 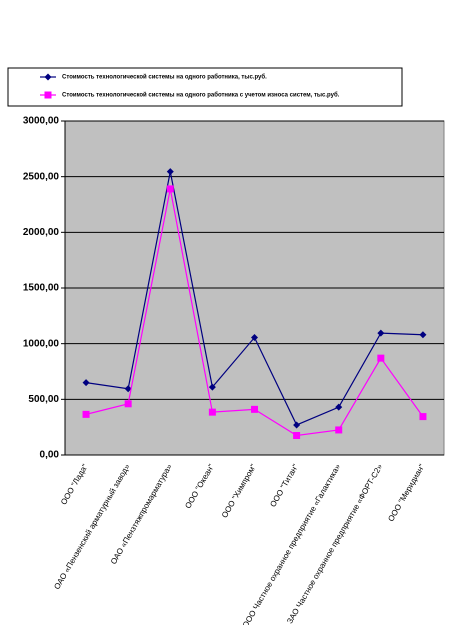 I want to click on legend-box, so click(x=205, y=87).